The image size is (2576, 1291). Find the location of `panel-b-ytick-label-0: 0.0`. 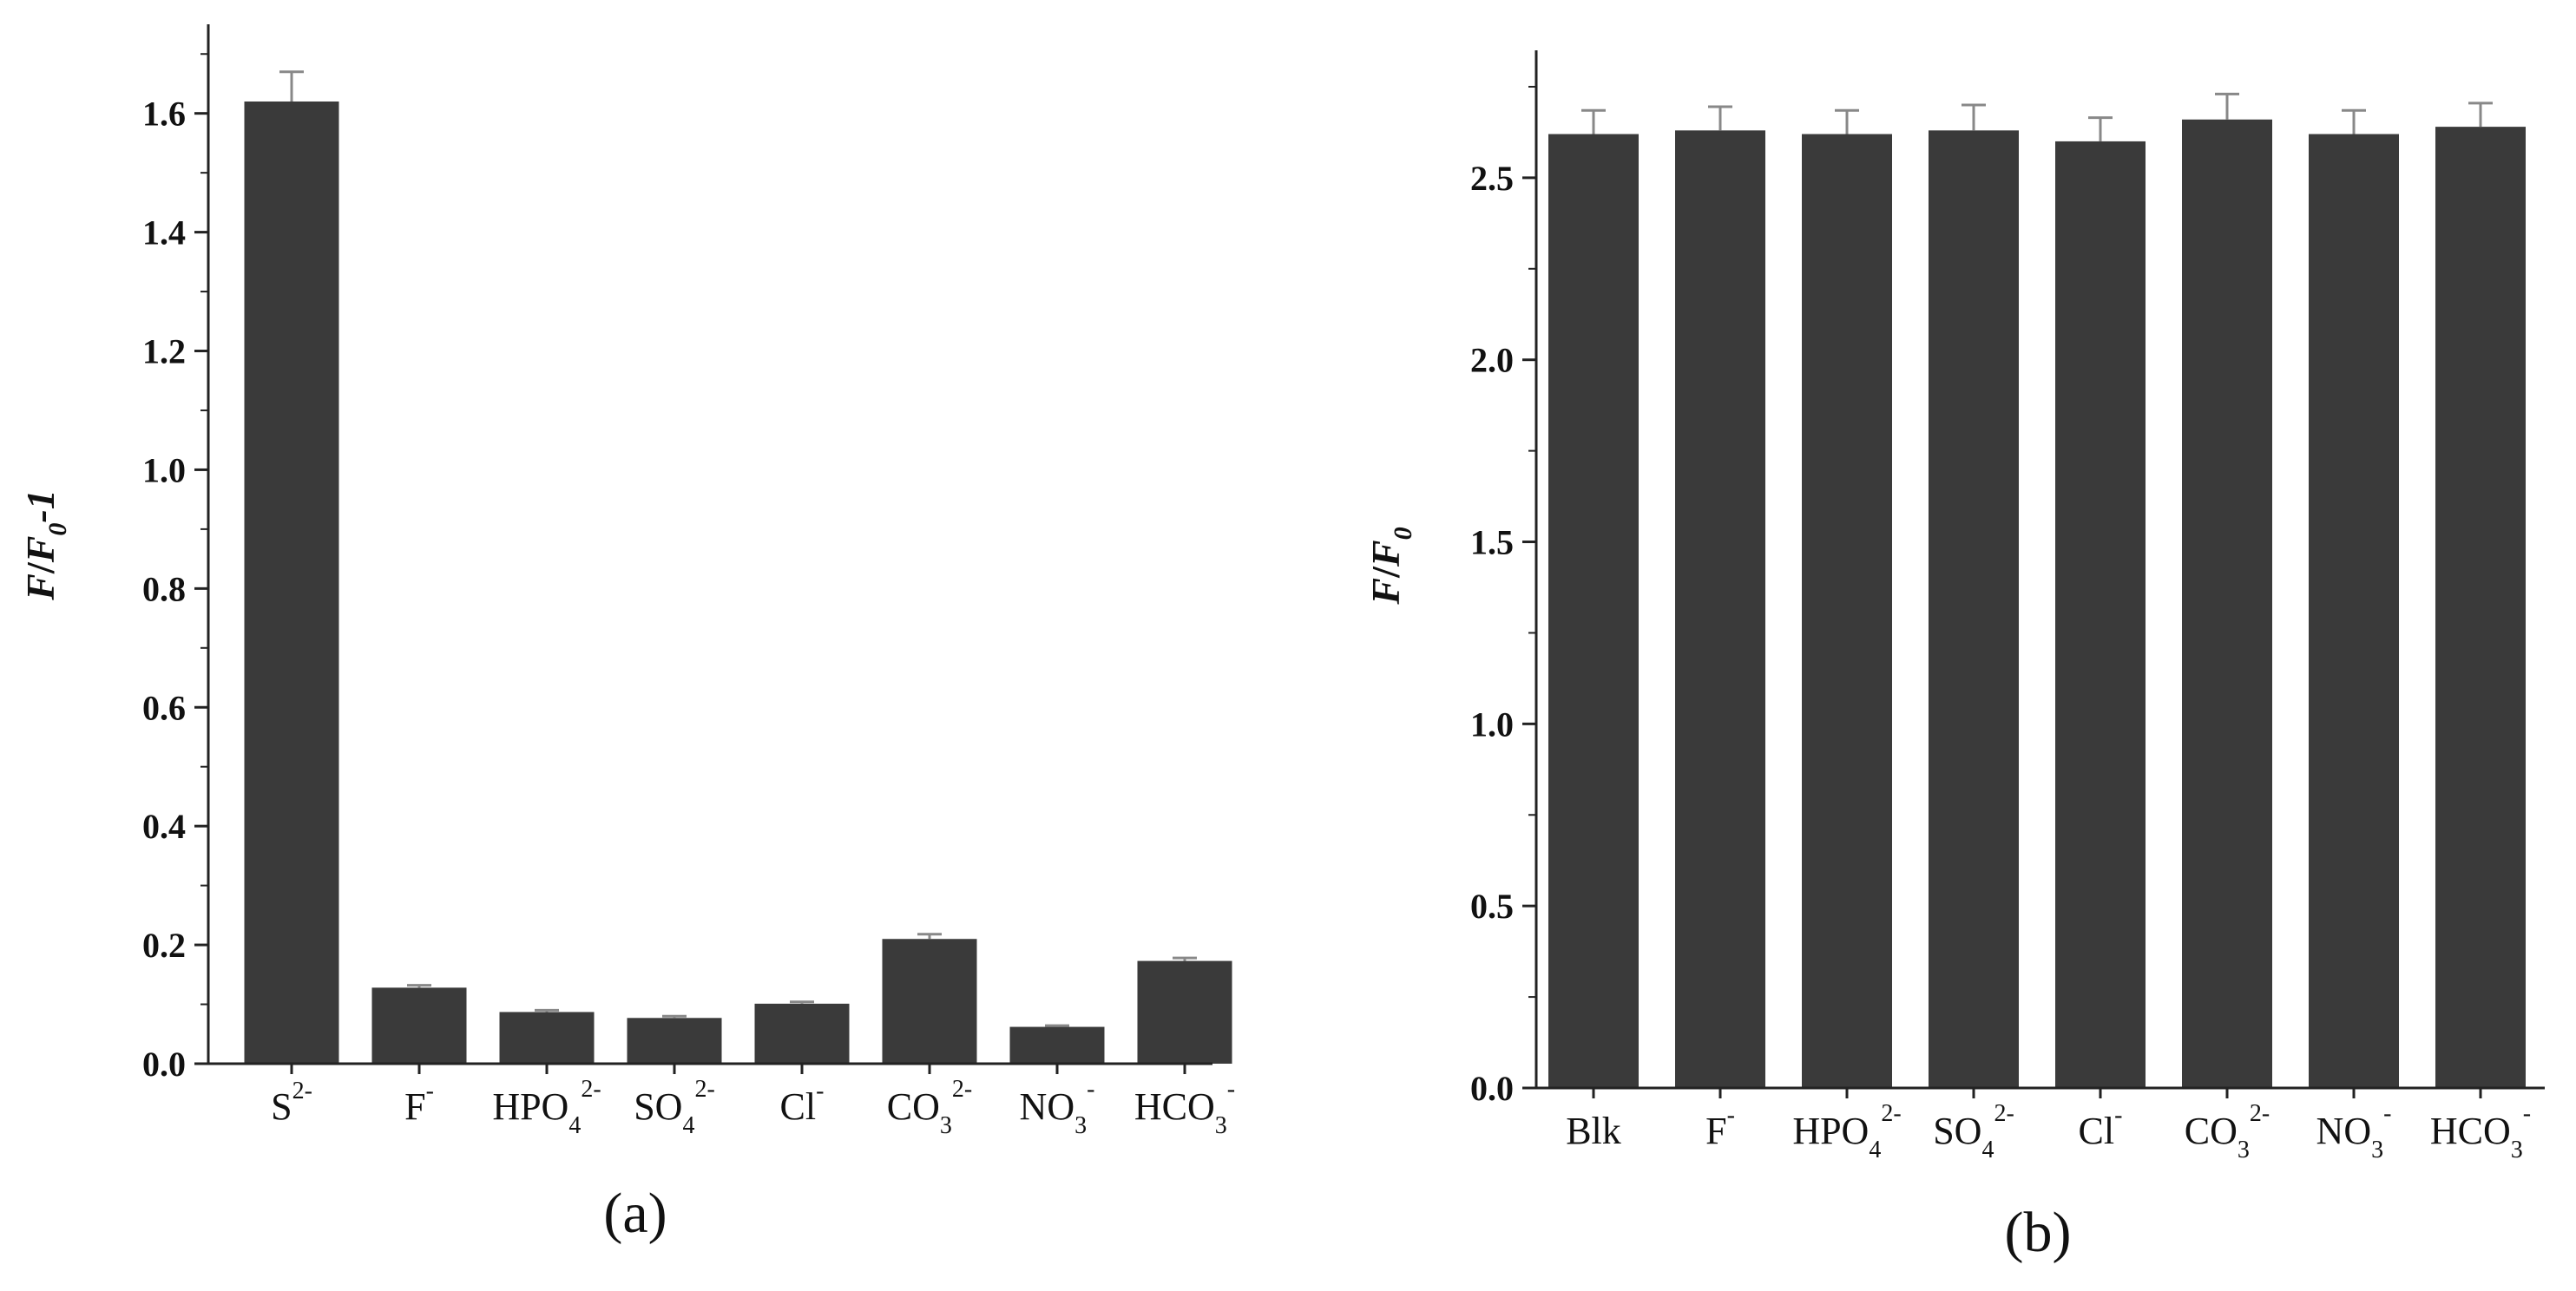

panel-b-ytick-label-0: 0.0 is located at coordinates (1492, 1088).